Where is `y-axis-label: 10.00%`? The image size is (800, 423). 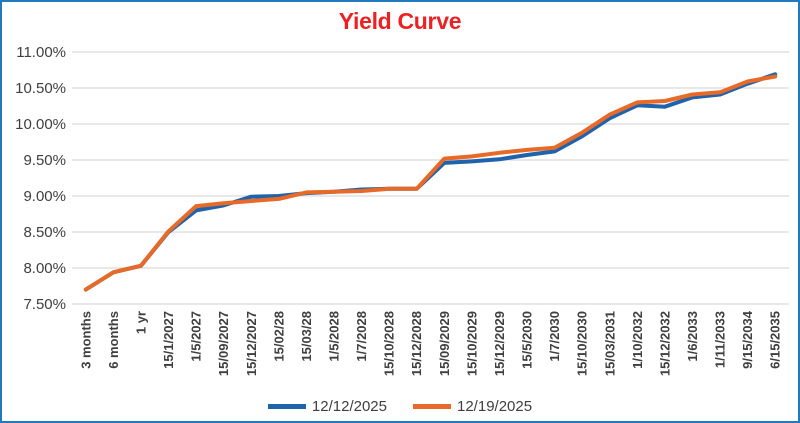 y-axis-label: 10.00% is located at coordinates (40, 124).